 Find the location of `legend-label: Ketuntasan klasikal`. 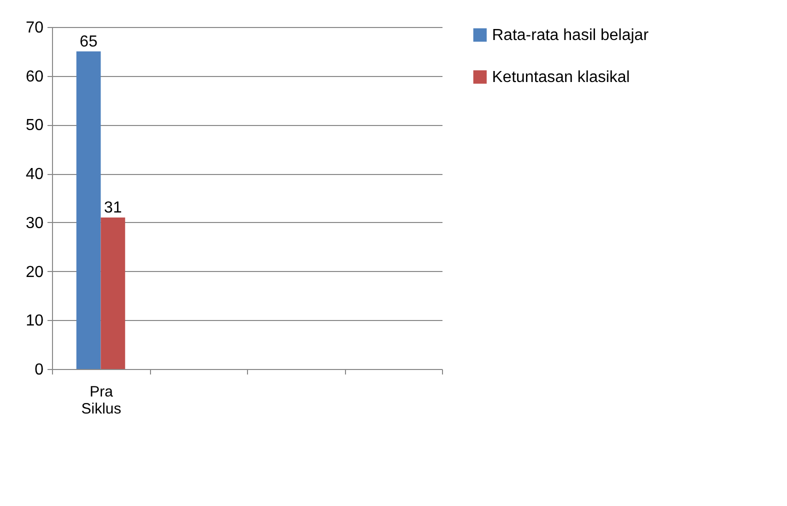

legend-label: Ketuntasan klasikal is located at coordinates (561, 77).